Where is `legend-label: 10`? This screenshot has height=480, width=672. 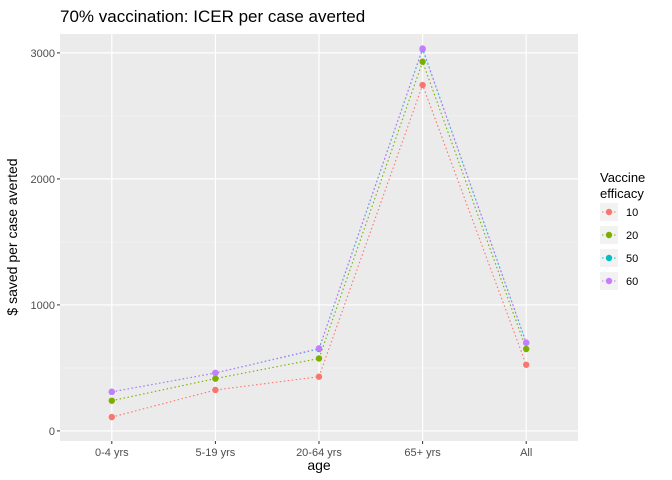 legend-label: 10 is located at coordinates (632, 213).